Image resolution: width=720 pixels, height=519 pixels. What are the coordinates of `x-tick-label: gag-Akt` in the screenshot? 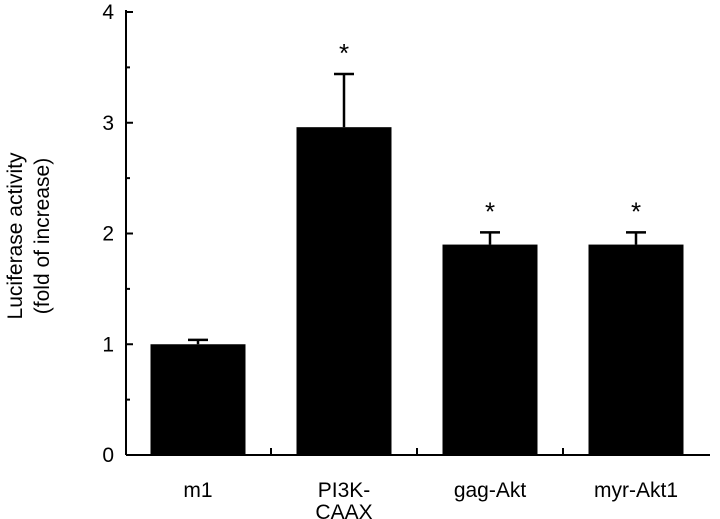 It's located at (490, 490).